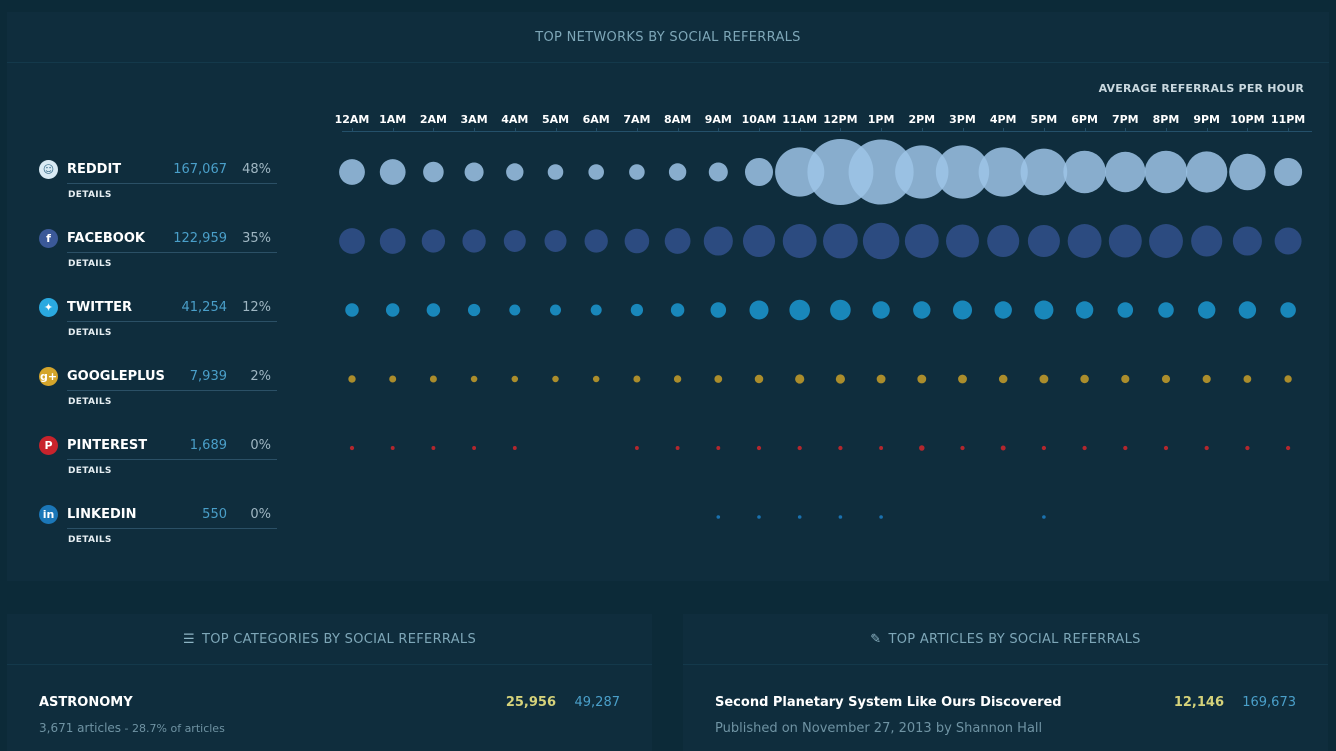  I want to click on bubble-twitter-9pm, so click(1207, 310).